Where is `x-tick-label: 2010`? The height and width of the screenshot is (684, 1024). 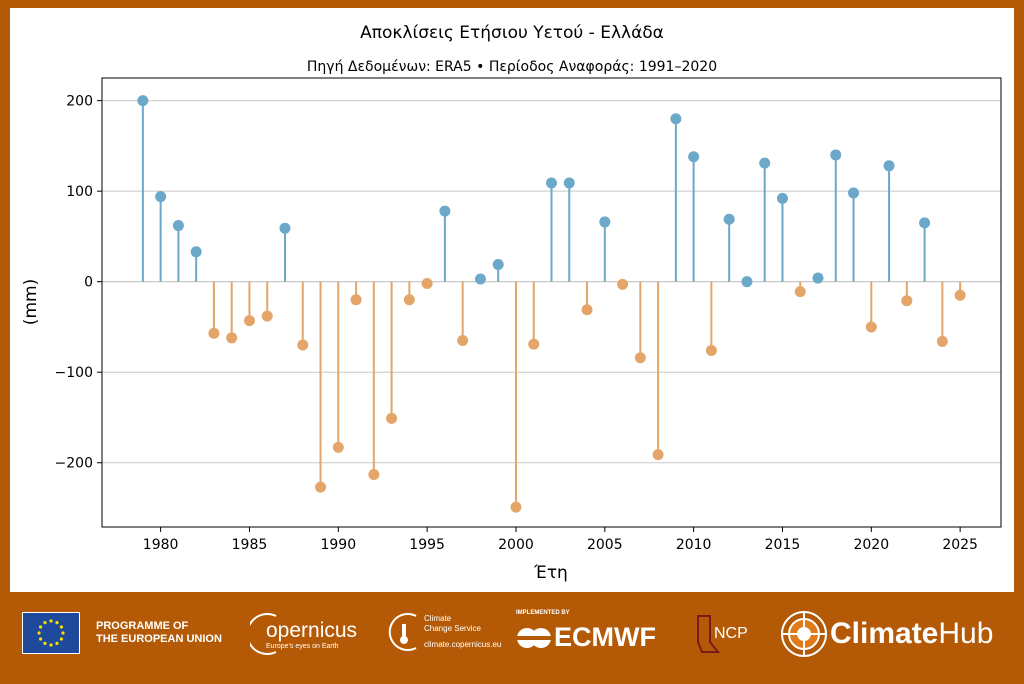
x-tick-label: 2010 is located at coordinates (694, 545).